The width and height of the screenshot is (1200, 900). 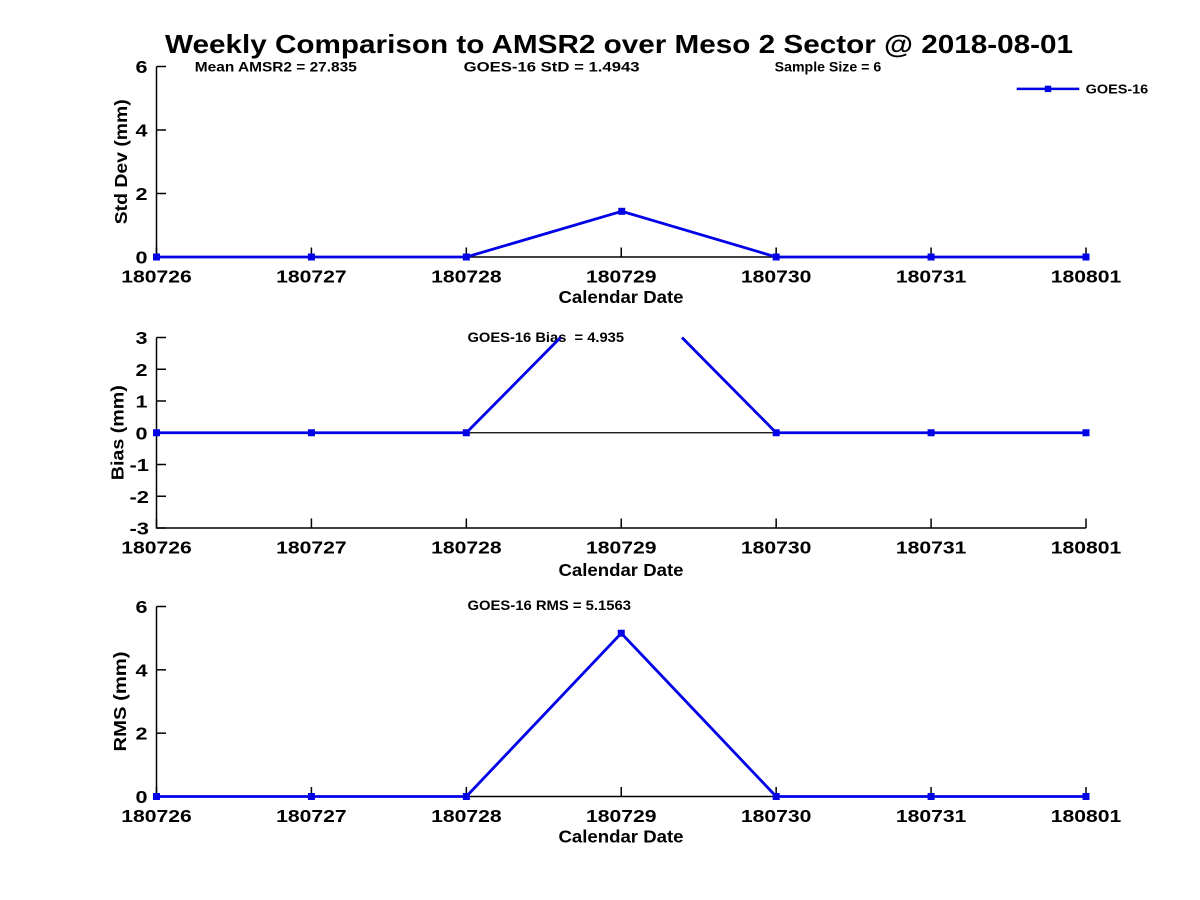 What do you see at coordinates (550, 605) in the screenshot?
I see `svg-text: GOES-16 RMS = 5.1563` at bounding box center [550, 605].